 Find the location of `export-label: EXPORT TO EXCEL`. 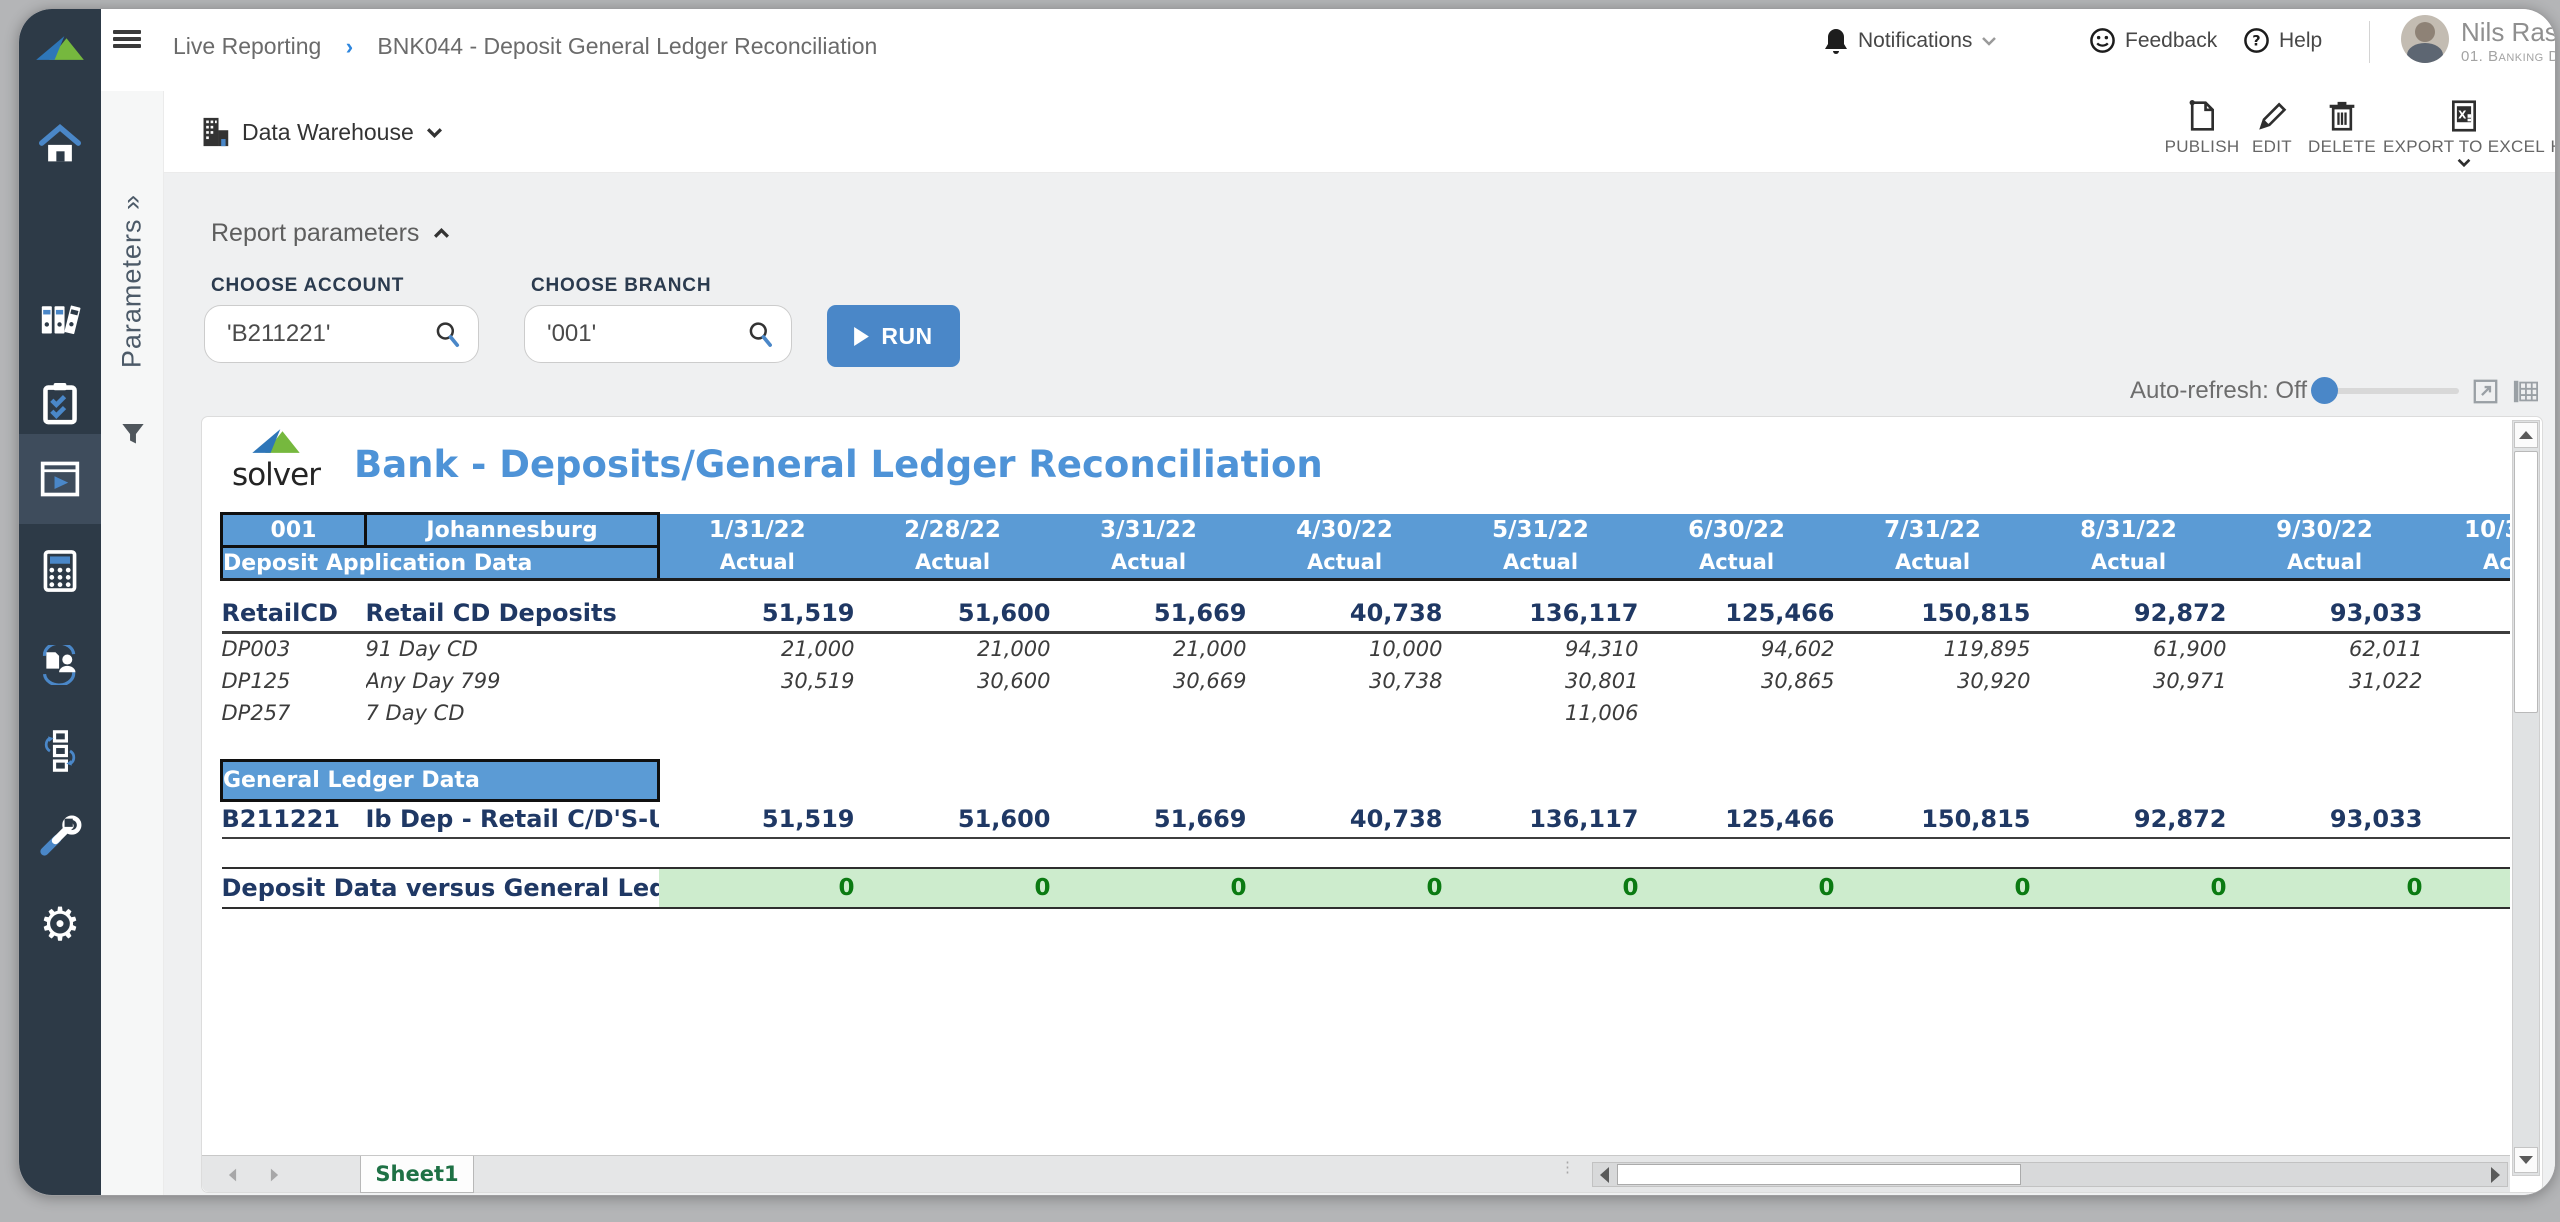

export-label: EXPORT TO EXCEL is located at coordinates (2464, 146).